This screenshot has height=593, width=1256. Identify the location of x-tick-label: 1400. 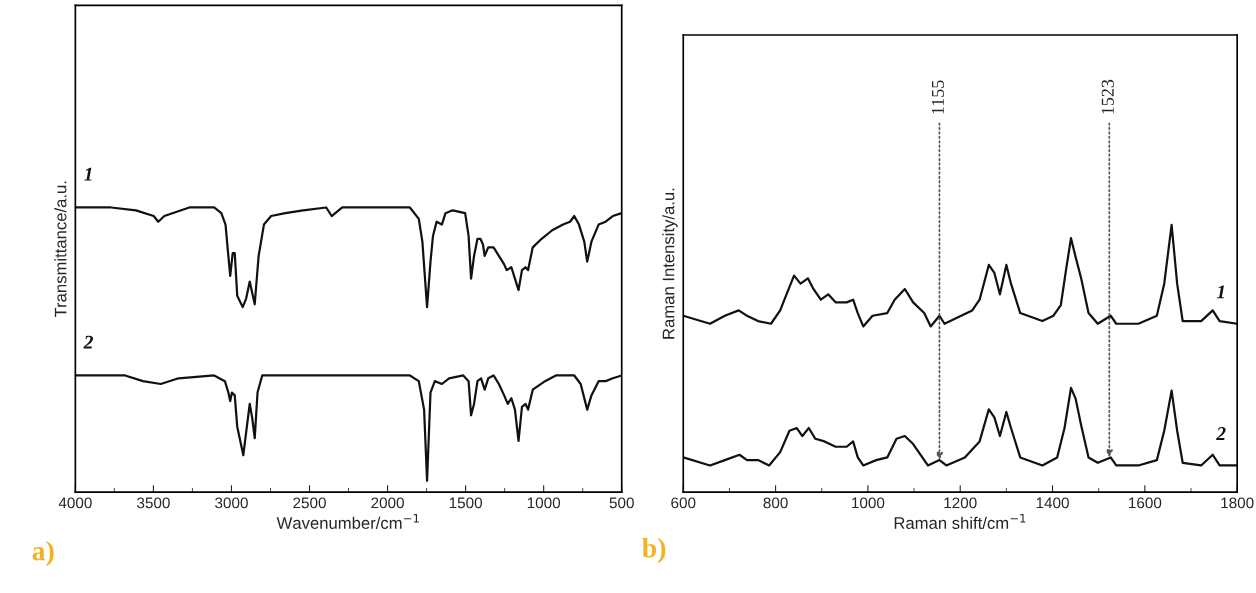
(1052, 503).